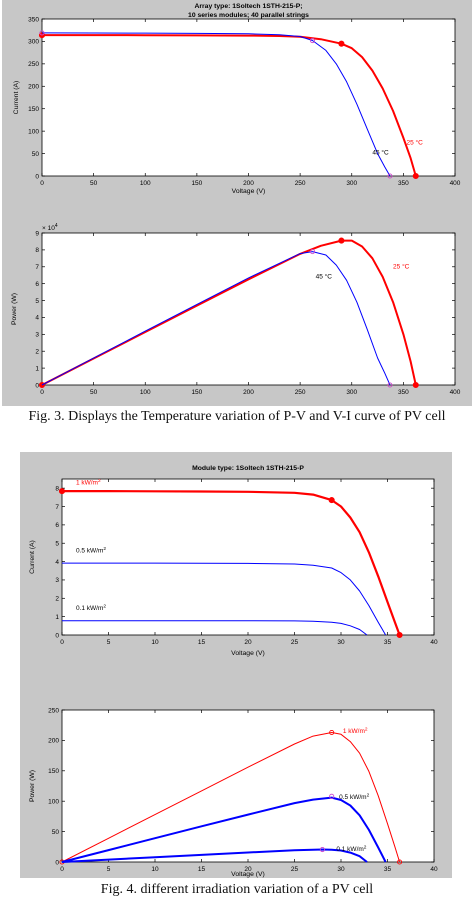 This screenshot has height=901, width=474. I want to click on y-tick-label: 350, so click(33, 19).